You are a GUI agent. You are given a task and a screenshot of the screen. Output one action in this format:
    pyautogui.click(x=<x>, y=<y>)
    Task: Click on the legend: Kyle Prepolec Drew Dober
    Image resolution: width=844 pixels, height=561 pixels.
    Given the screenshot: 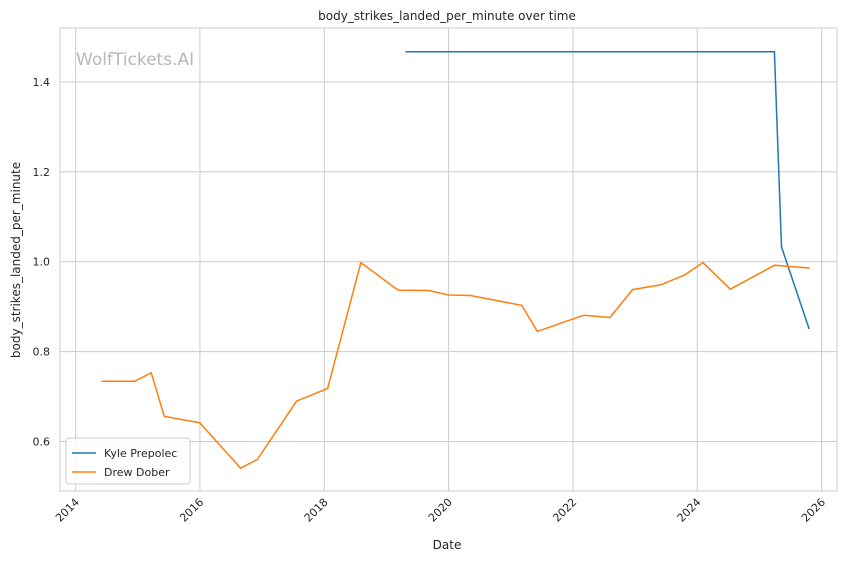 What is the action you would take?
    pyautogui.click(x=128, y=461)
    